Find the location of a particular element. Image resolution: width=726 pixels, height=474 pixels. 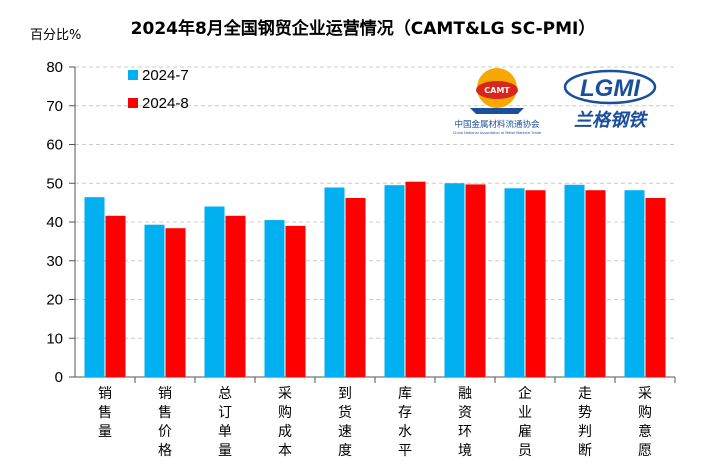

y-tick-label: 0 is located at coordinates (59, 377).